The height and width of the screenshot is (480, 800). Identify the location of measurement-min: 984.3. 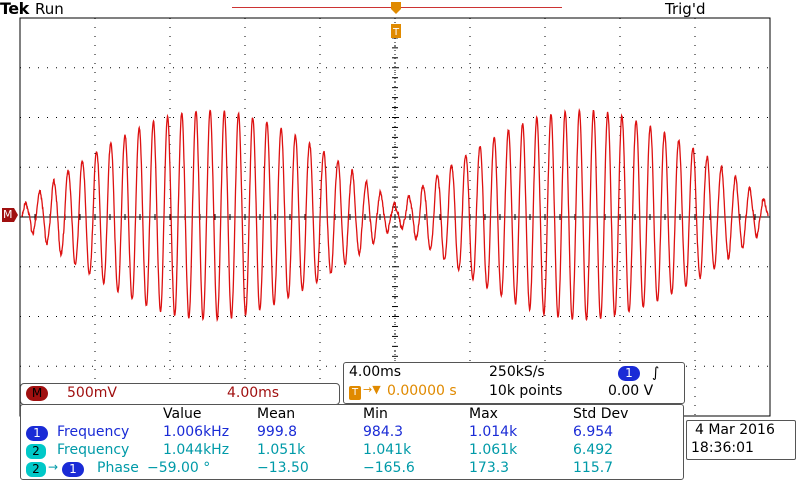
(383, 432).